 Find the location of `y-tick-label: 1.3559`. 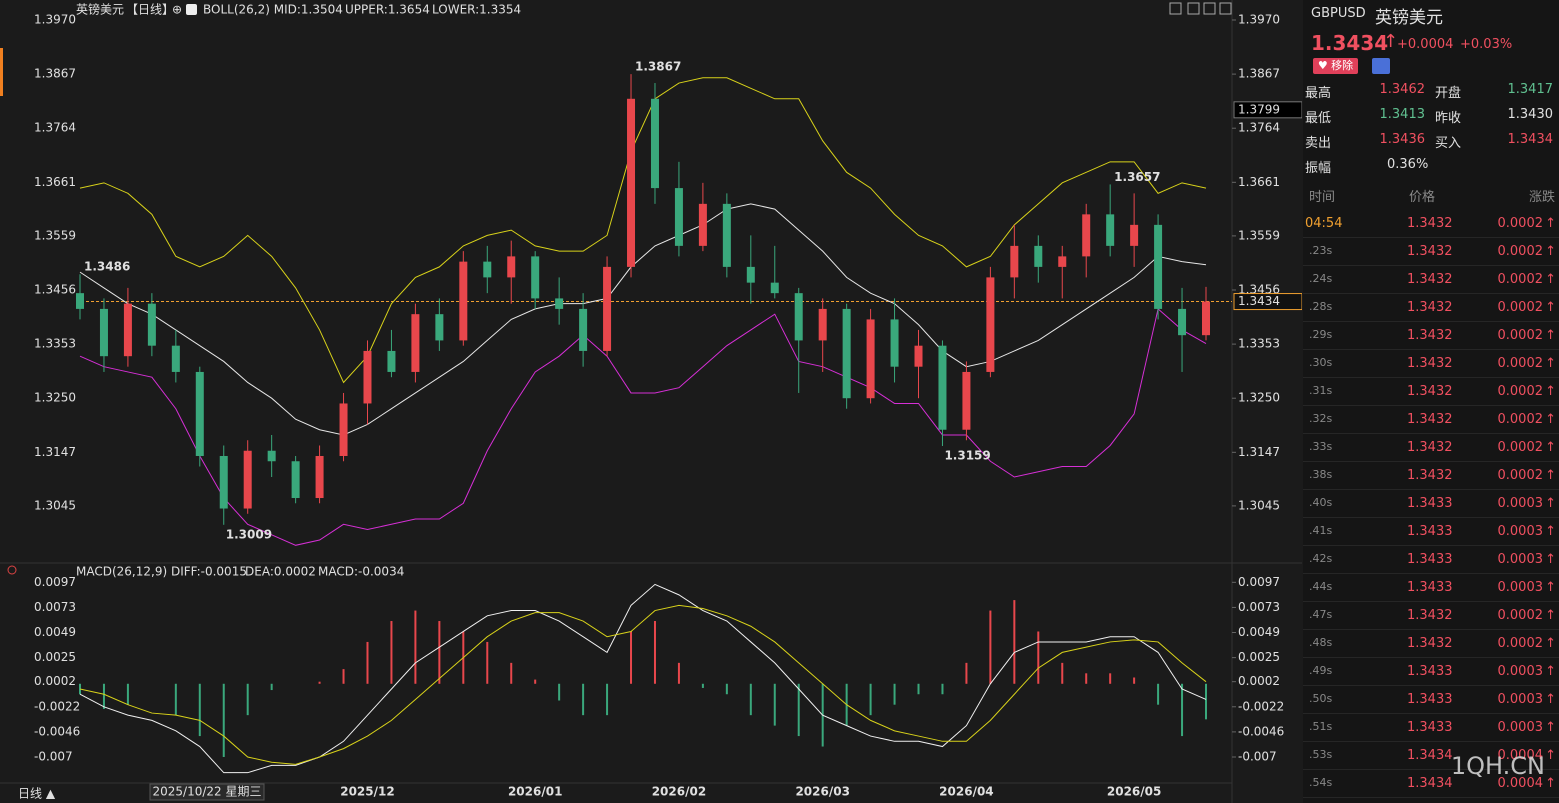

y-tick-label: 1.3559 is located at coordinates (55, 235).